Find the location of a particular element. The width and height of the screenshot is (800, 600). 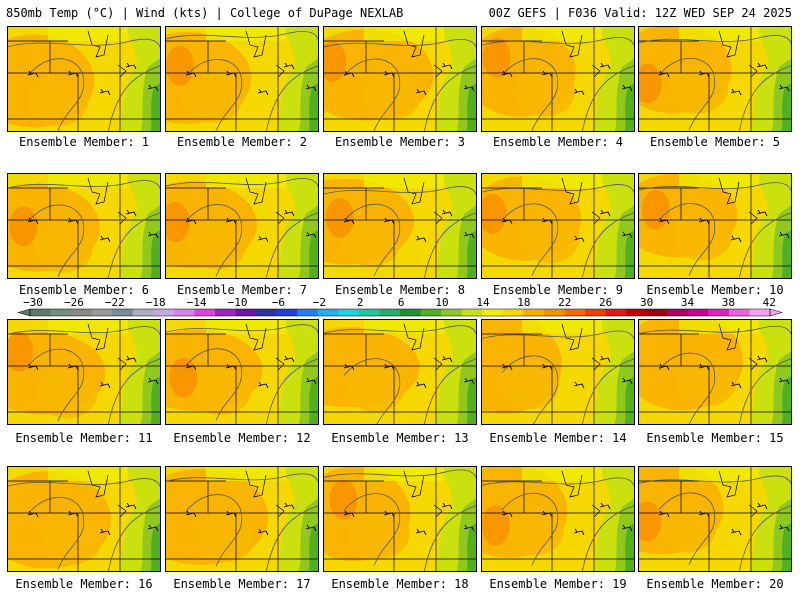

ensemble-member-label: Ensemble Member: 6 is located at coordinates (84, 290).